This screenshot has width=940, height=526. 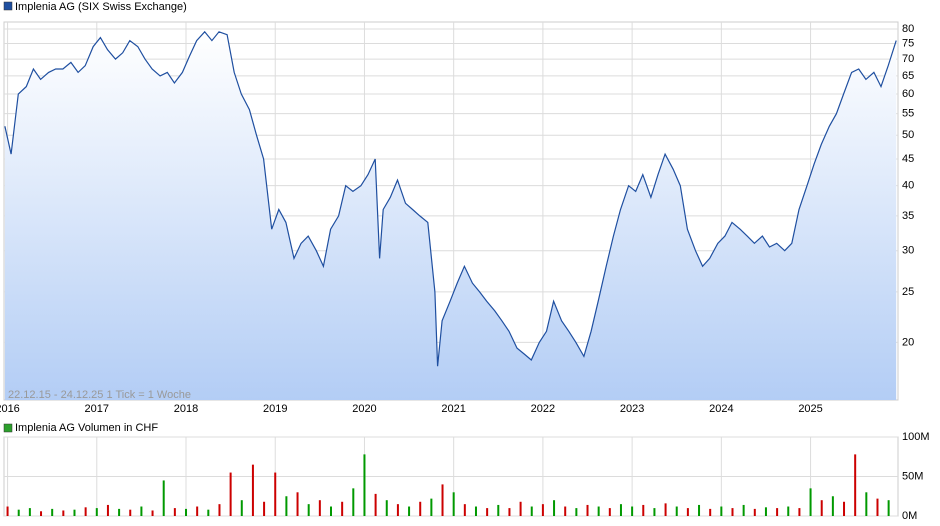 I want to click on legend-label: Implenia AG (SIX Swiss Exchange), so click(x=101, y=7).